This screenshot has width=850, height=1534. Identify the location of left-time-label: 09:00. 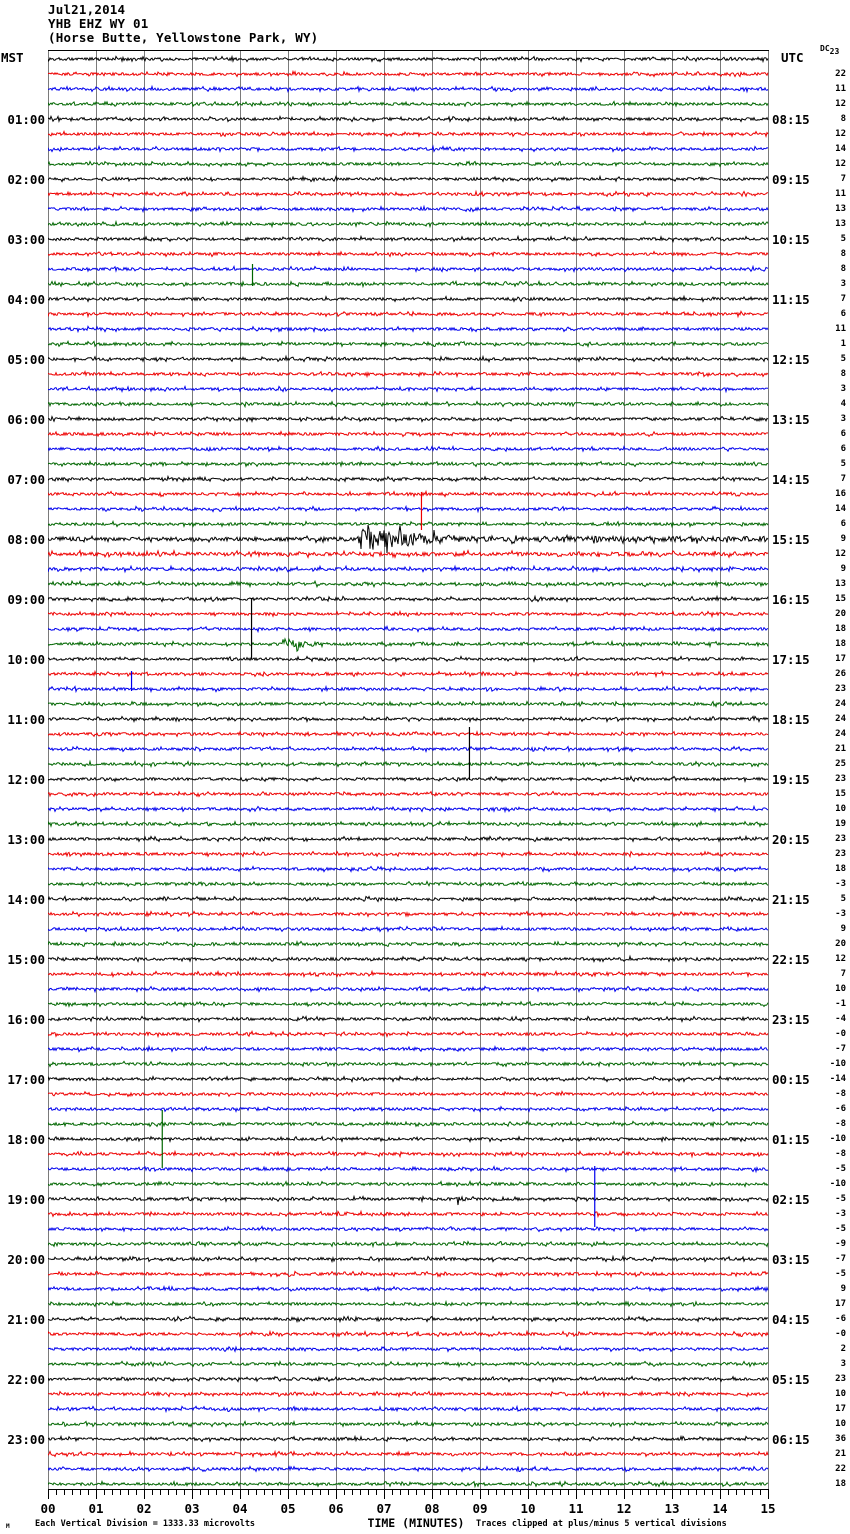
(26, 599).